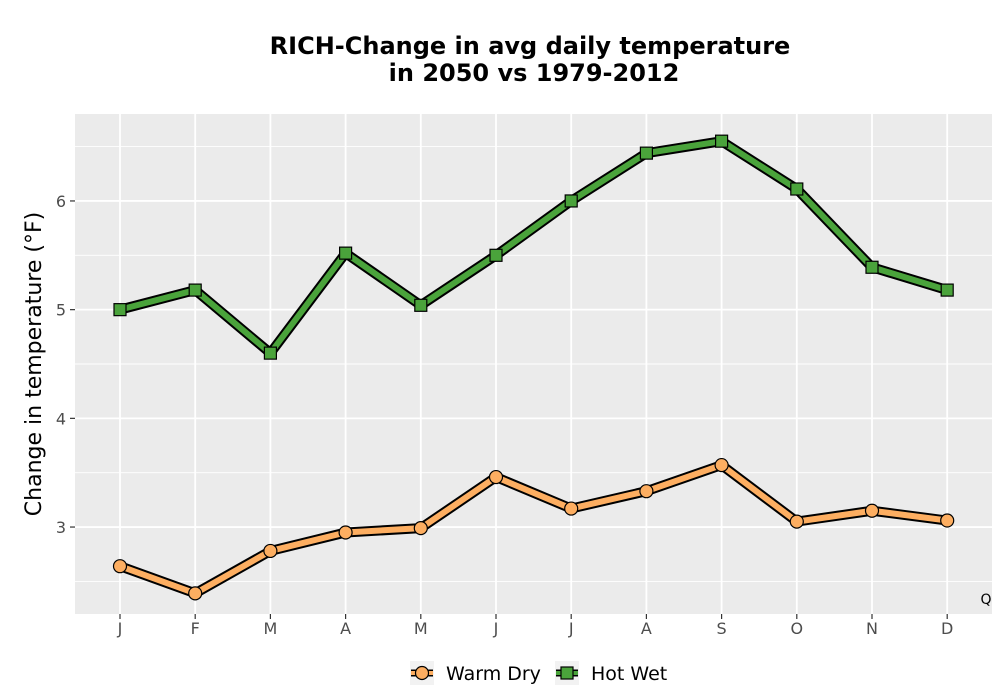  I want to click on y-axis-title: Change in temperature (°F), so click(34, 364).